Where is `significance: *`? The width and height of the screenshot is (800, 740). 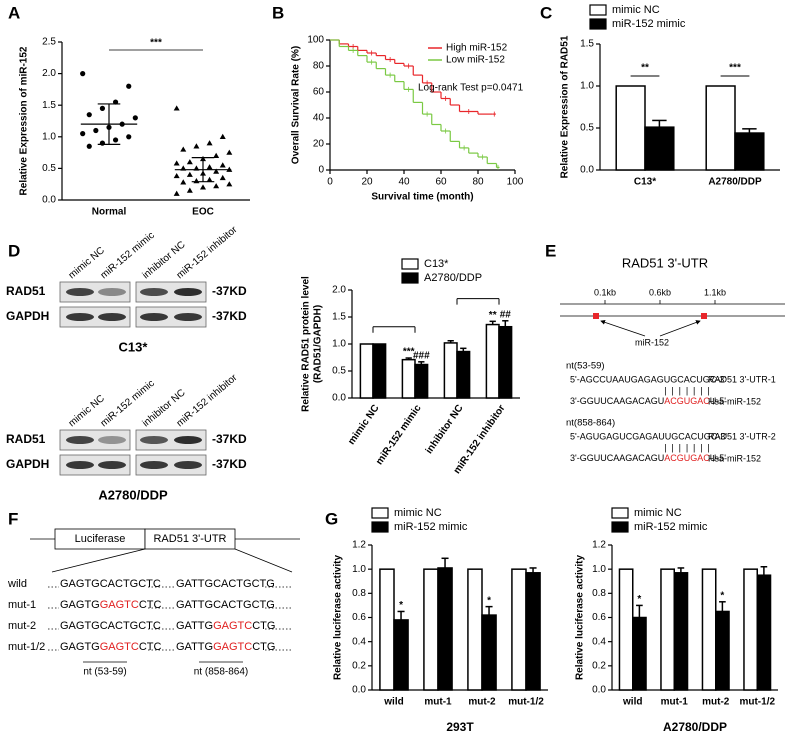 significance: * is located at coordinates (401, 605).